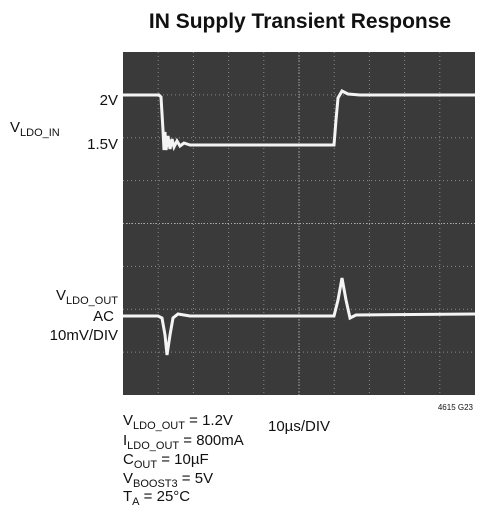 This screenshot has height=525, width=477. Describe the element at coordinates (40, 133) in the screenshot. I see `label-sub: LDO_IN` at that location.